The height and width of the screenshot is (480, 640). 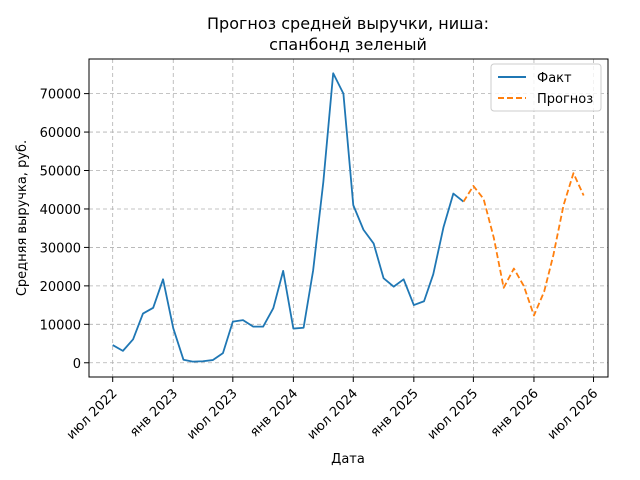 I want to click on y-tick-label: 10000, so click(x=60, y=325).